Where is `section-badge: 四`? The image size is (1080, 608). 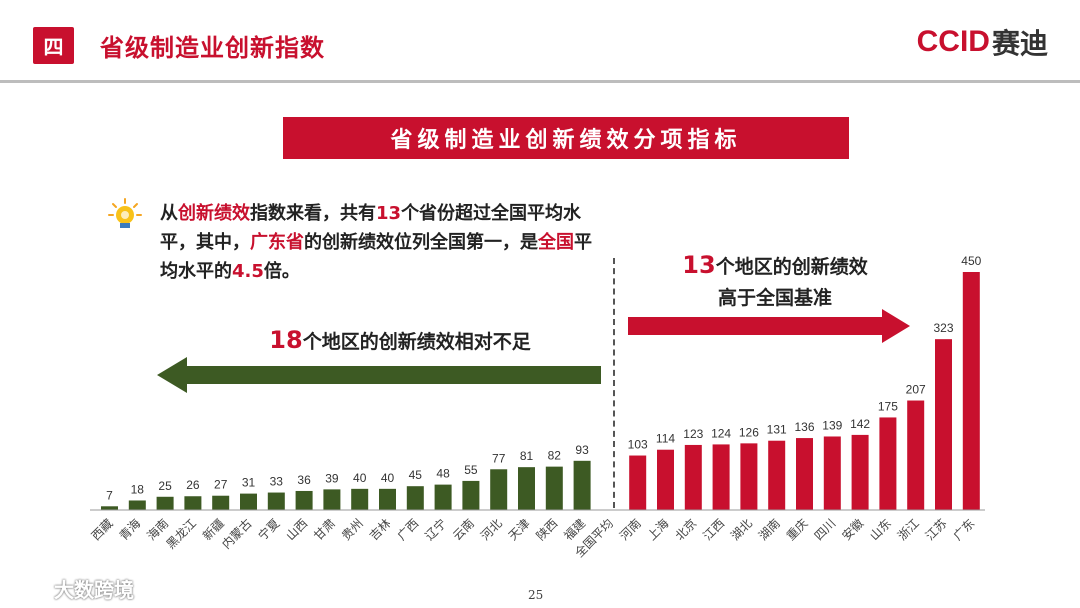 section-badge: 四 is located at coordinates (53, 45).